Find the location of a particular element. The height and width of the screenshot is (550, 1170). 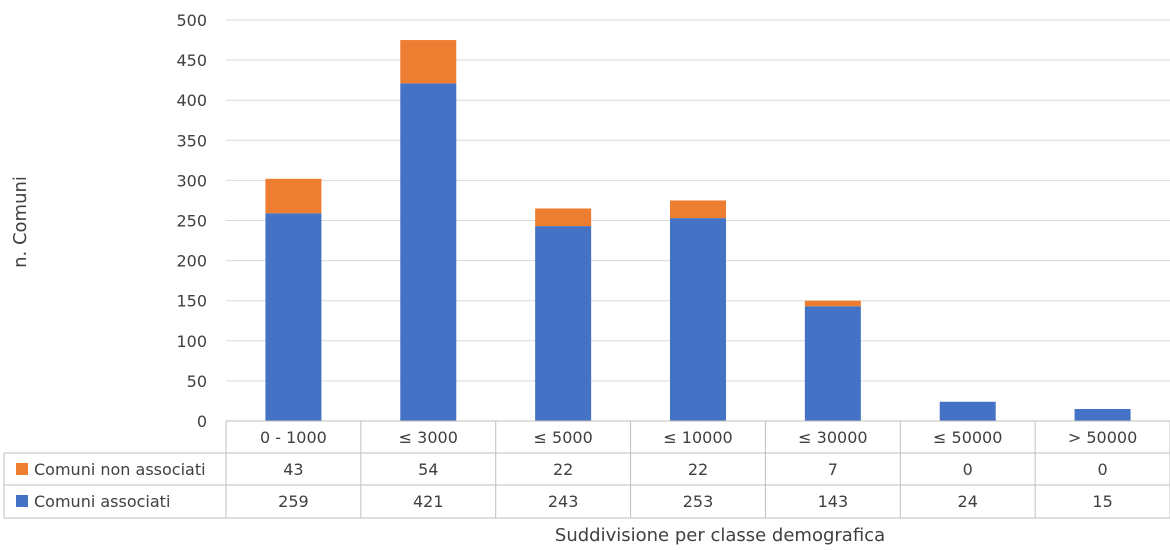

data-label: 43 is located at coordinates (293, 469).